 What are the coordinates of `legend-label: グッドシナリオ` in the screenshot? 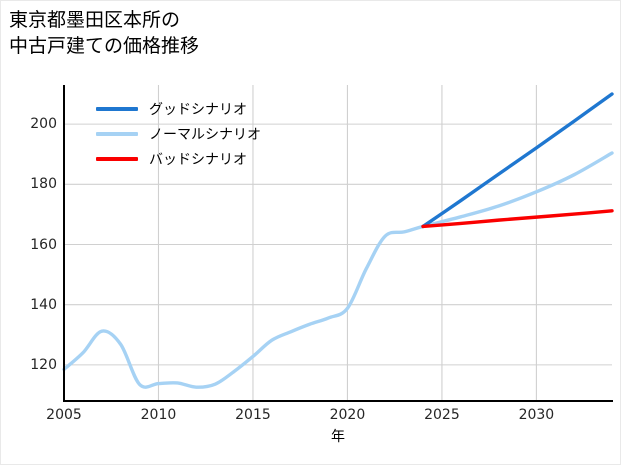 It's located at (198, 109).